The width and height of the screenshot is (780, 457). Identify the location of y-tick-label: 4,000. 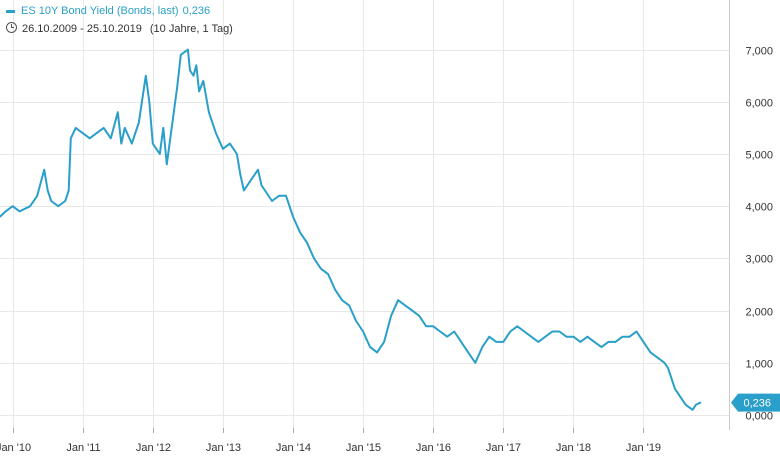
(759, 208).